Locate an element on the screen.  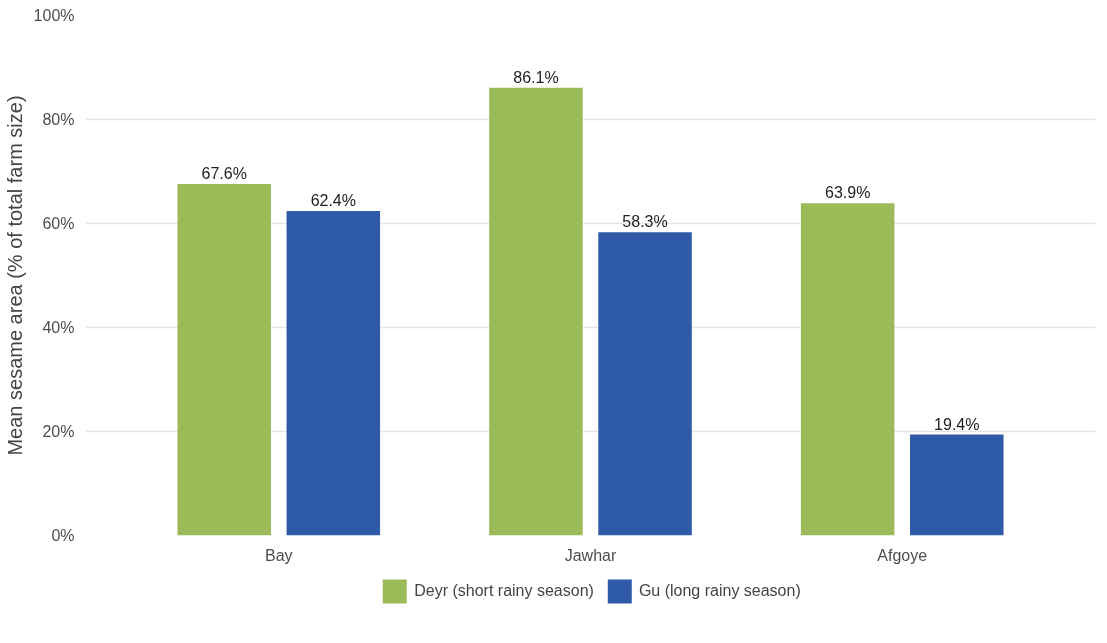
x-tick-label: Bay is located at coordinates (278, 555).